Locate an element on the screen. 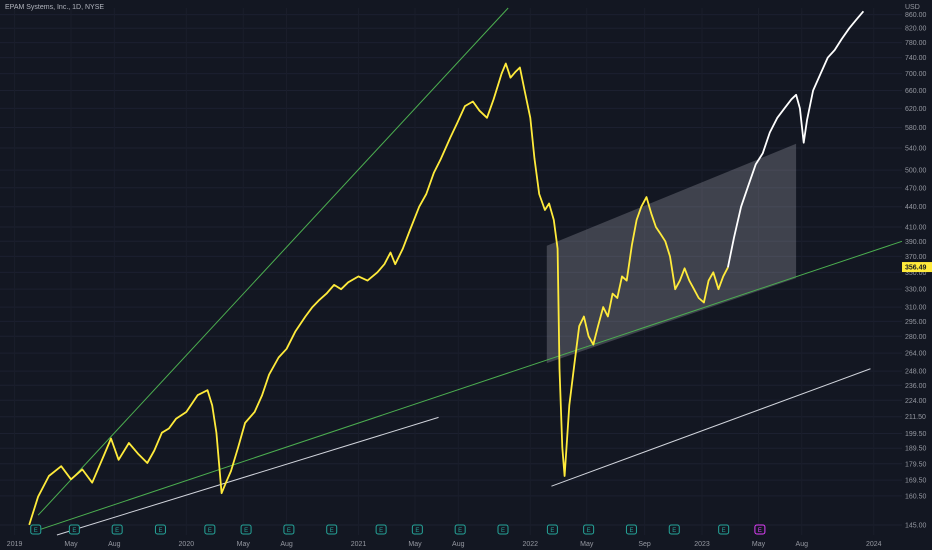 This screenshot has width=932, height=550. y-tick-label: 700.00 is located at coordinates (916, 74).